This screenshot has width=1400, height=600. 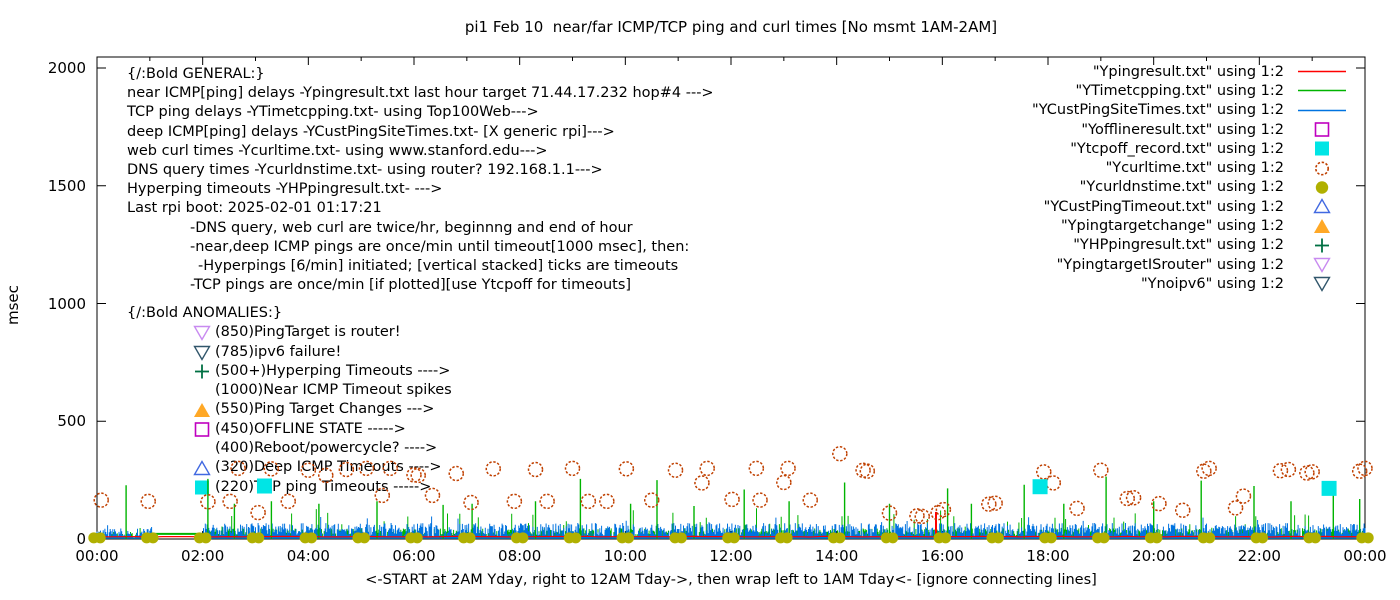 I want to click on y-tick-label: 500, so click(x=71, y=421).